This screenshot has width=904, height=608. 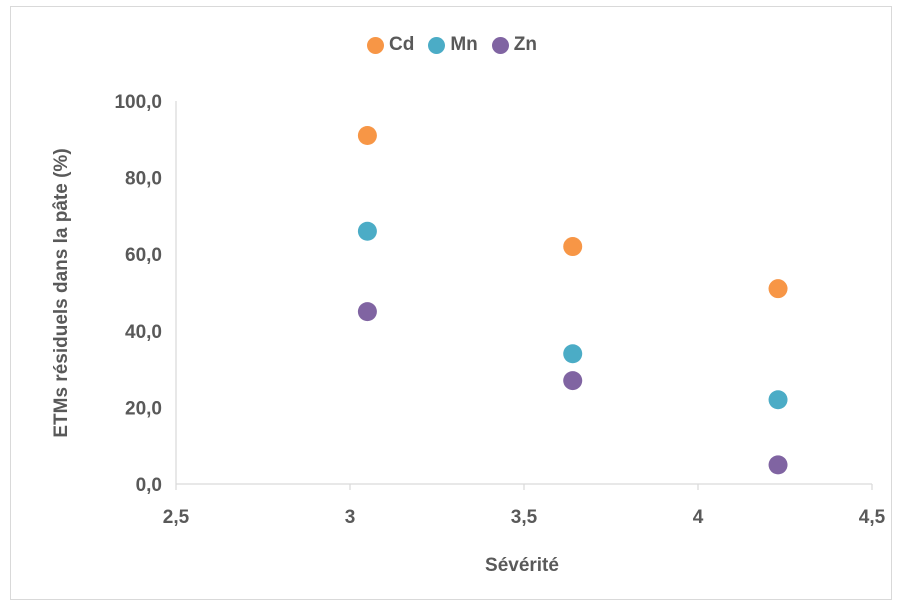 I want to click on y-tick-label: 80,0, so click(x=143, y=179).